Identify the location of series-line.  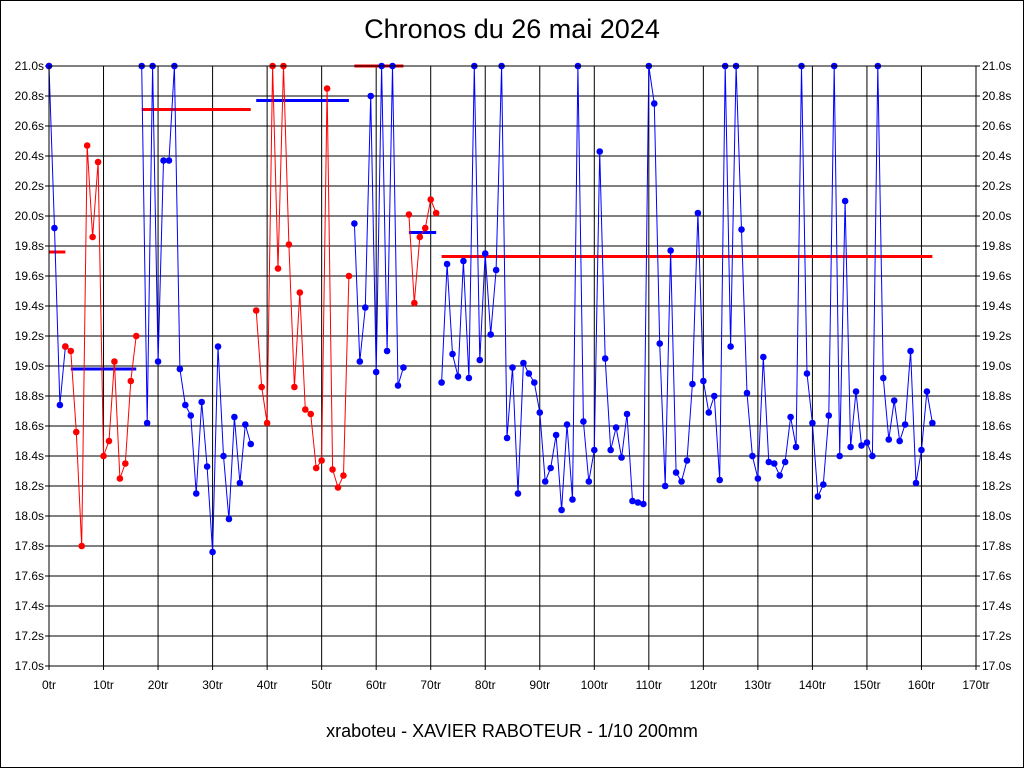
(422, 250).